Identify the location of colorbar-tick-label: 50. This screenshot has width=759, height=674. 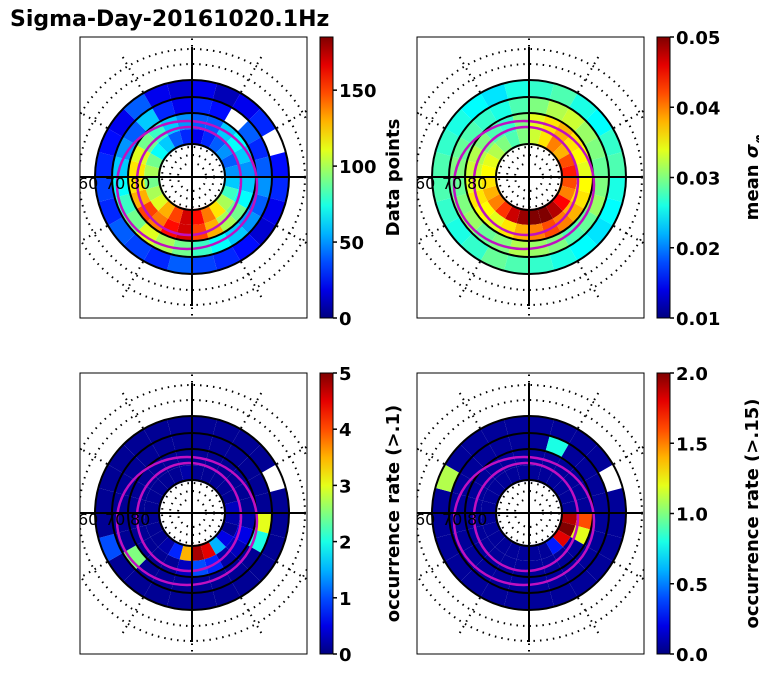
(351, 243).